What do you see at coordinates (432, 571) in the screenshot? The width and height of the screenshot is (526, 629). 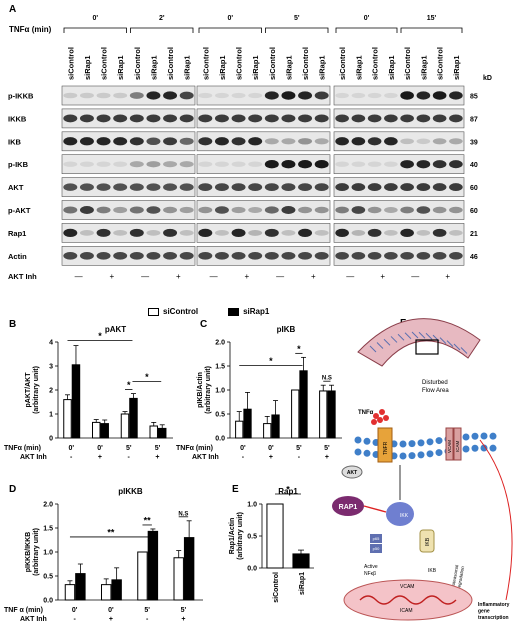 I see `ikb-free-label: IKB` at bounding box center [432, 571].